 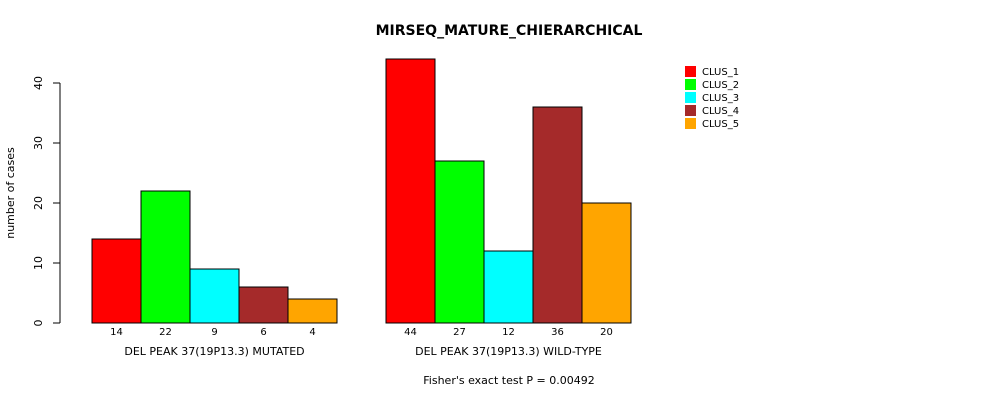 I want to click on legend-label: CLUS_4, so click(x=720, y=111).